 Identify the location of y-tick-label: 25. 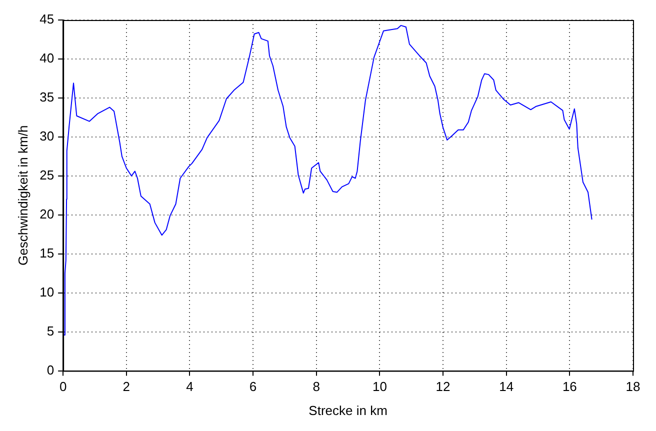
(47, 174).